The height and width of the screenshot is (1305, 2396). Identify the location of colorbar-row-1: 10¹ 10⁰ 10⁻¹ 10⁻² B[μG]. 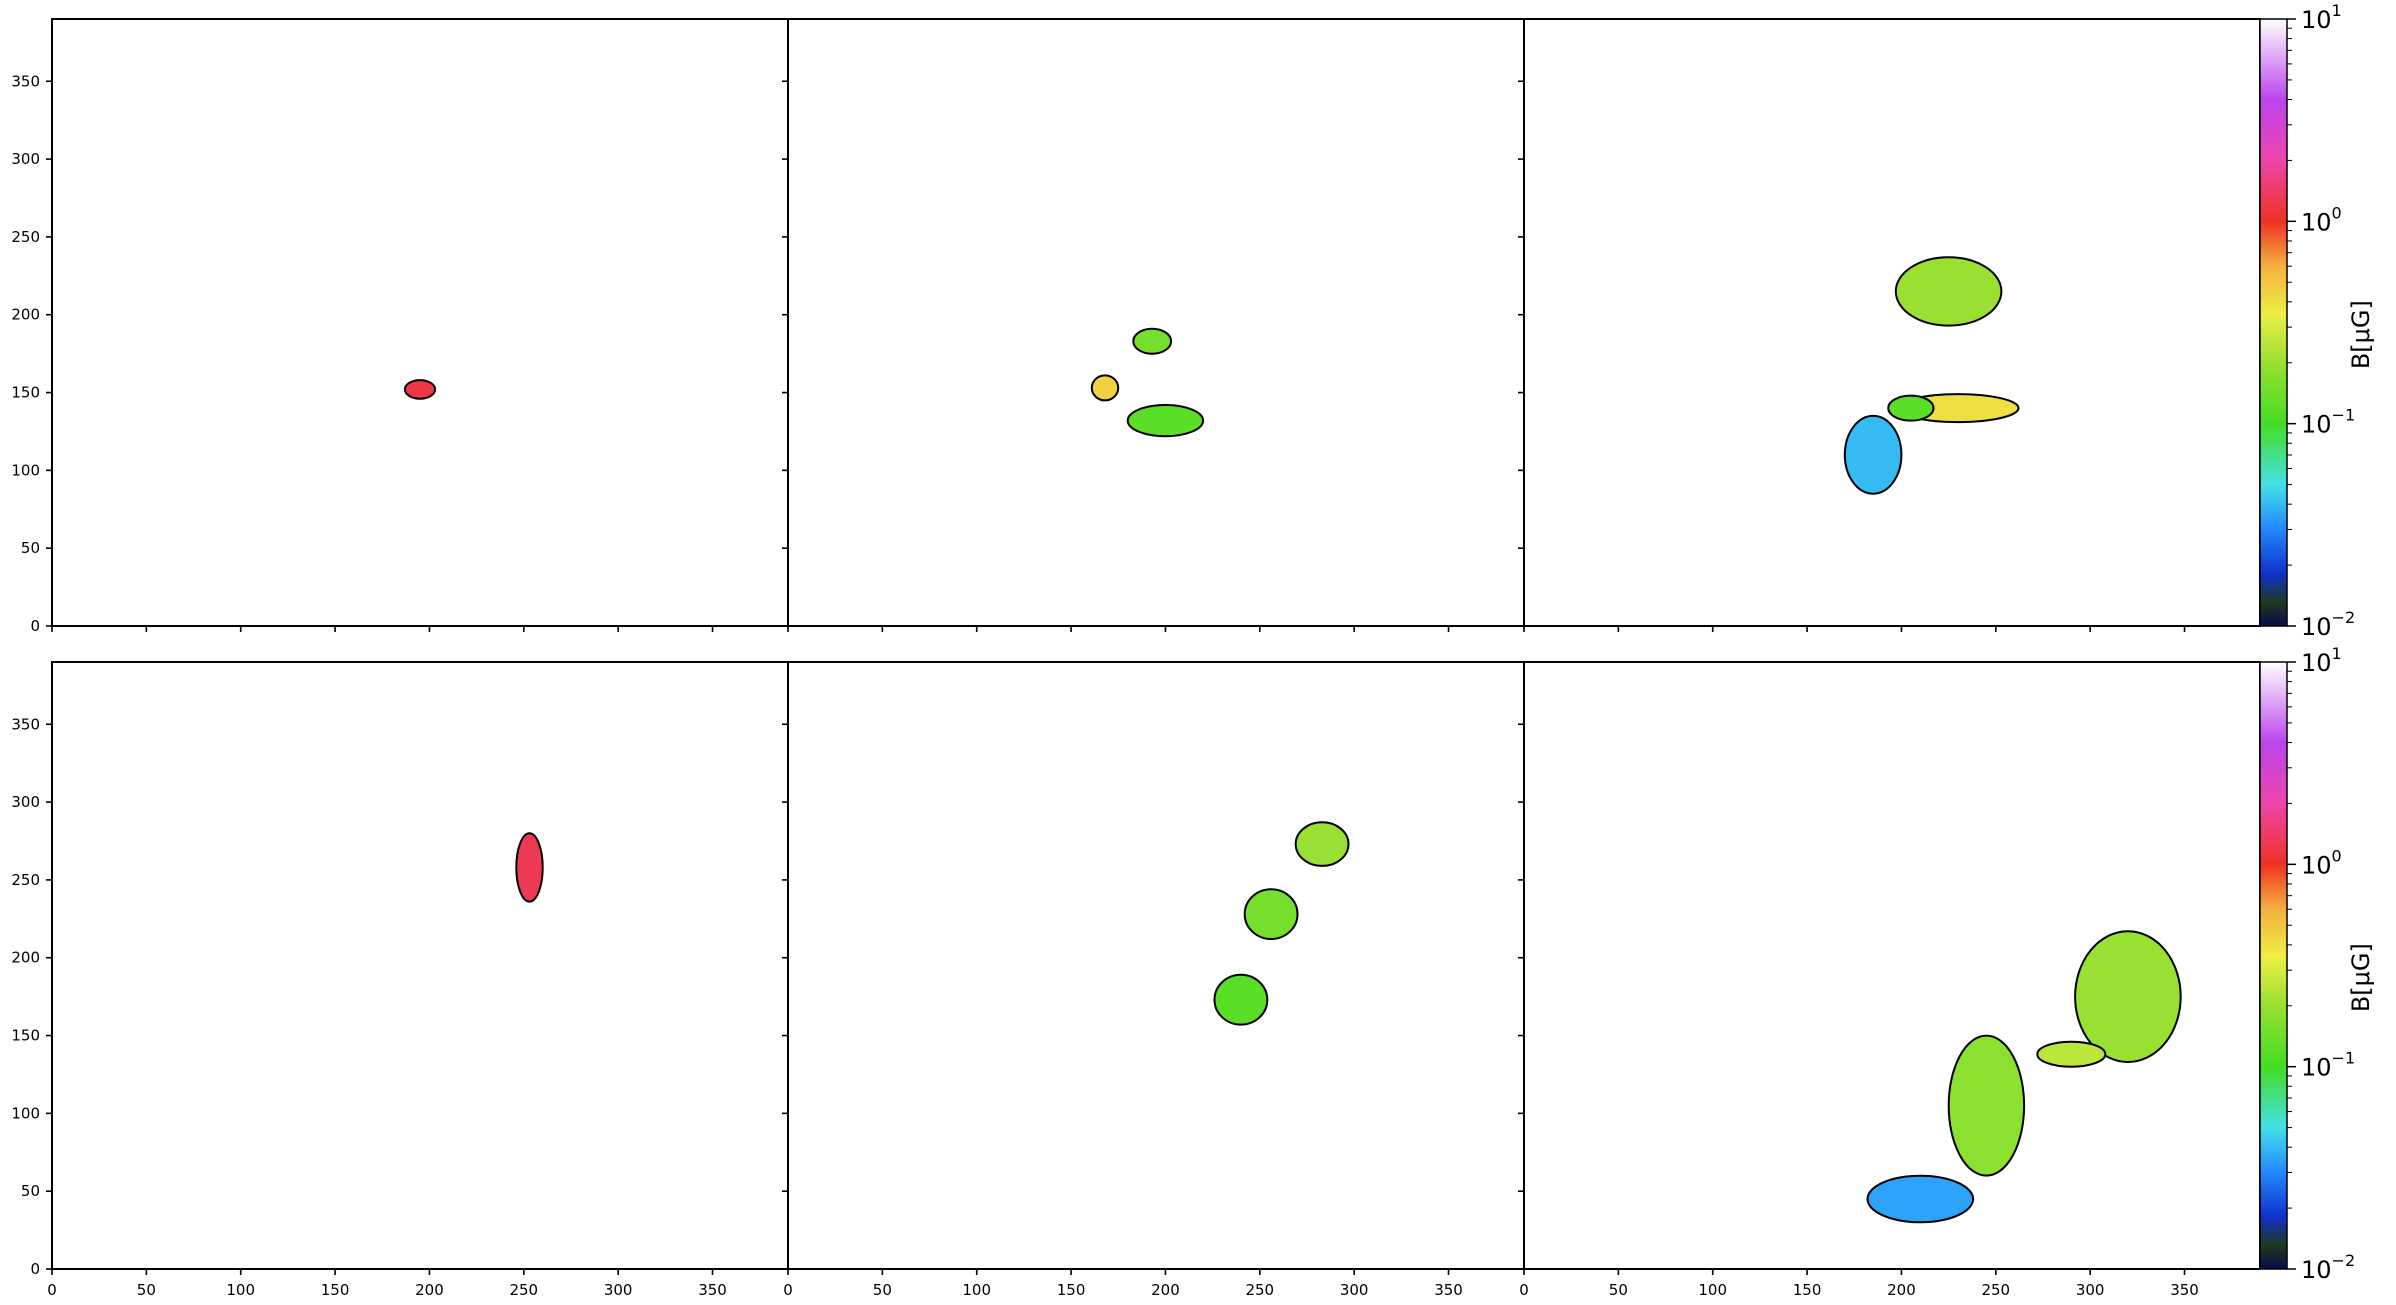
(2317, 964).